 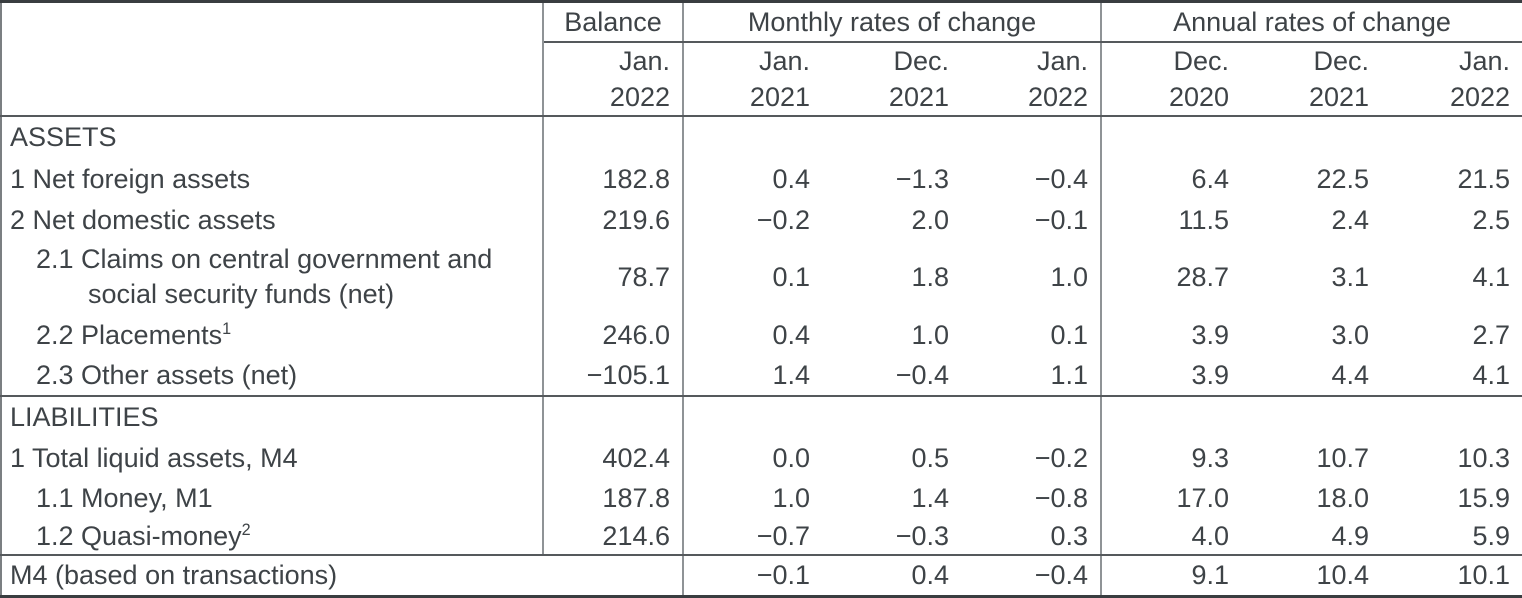 I want to click on row-label: 2.2 Placements1, so click(x=272, y=334).